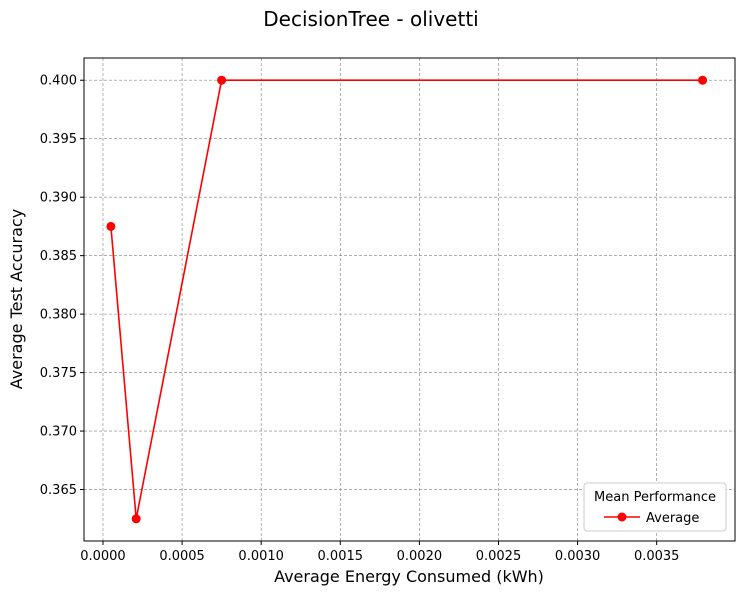 Image resolution: width=742 pixels, height=595 pixels. Describe the element at coordinates (16, 299) in the screenshot. I see `y-axis-label: Average Test Accuracy` at that location.